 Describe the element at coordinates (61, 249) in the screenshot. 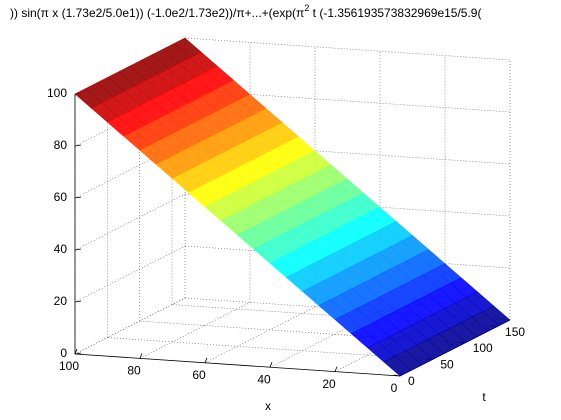

I see `z-tick-label: 40` at that location.